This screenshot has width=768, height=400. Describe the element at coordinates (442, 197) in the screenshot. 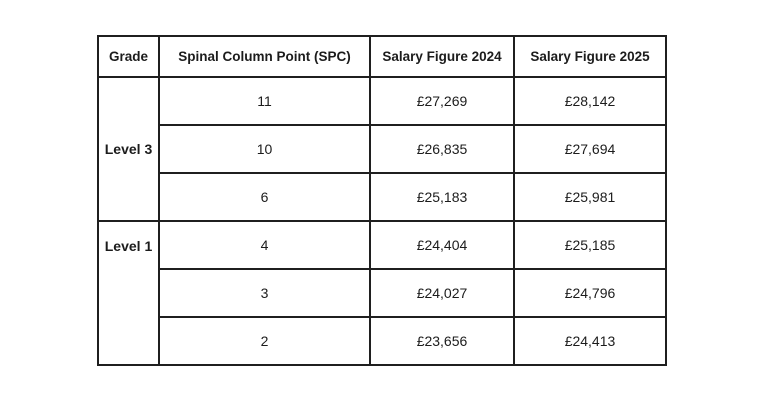

I see `salary-2024-cell: £25,183` at that location.